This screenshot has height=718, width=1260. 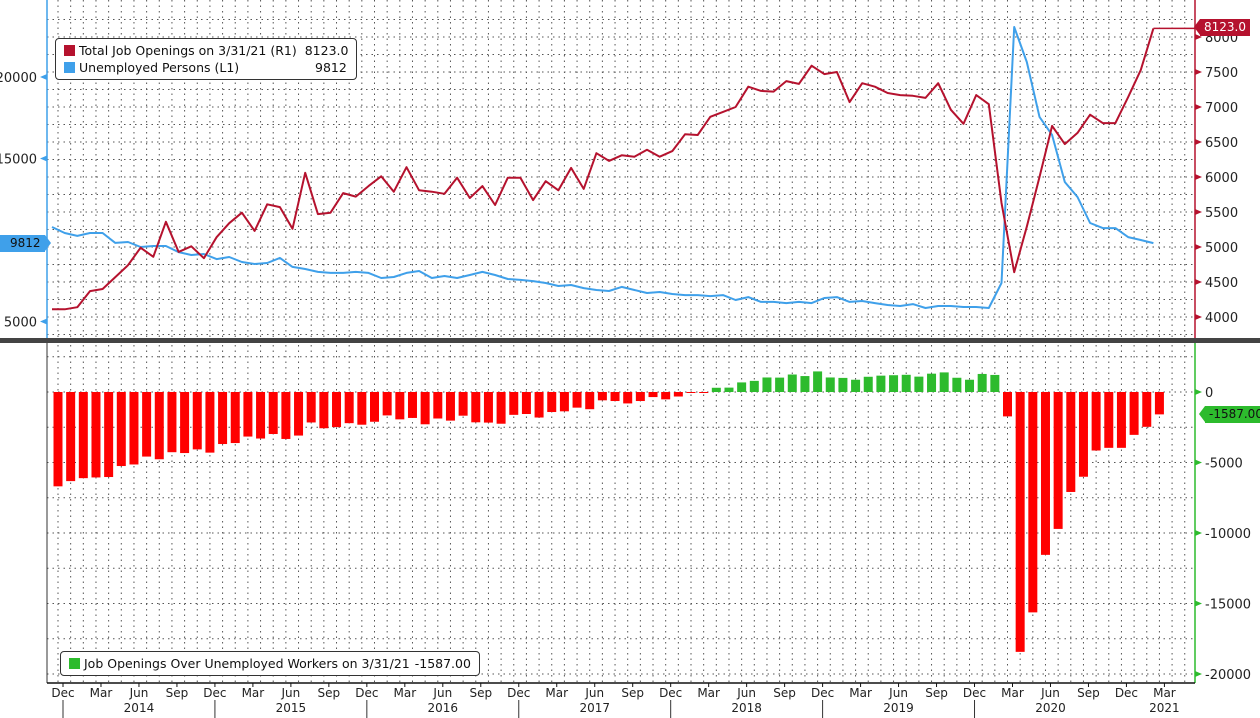 I want to click on x-axis-year-label: 2018, so click(x=746, y=708).